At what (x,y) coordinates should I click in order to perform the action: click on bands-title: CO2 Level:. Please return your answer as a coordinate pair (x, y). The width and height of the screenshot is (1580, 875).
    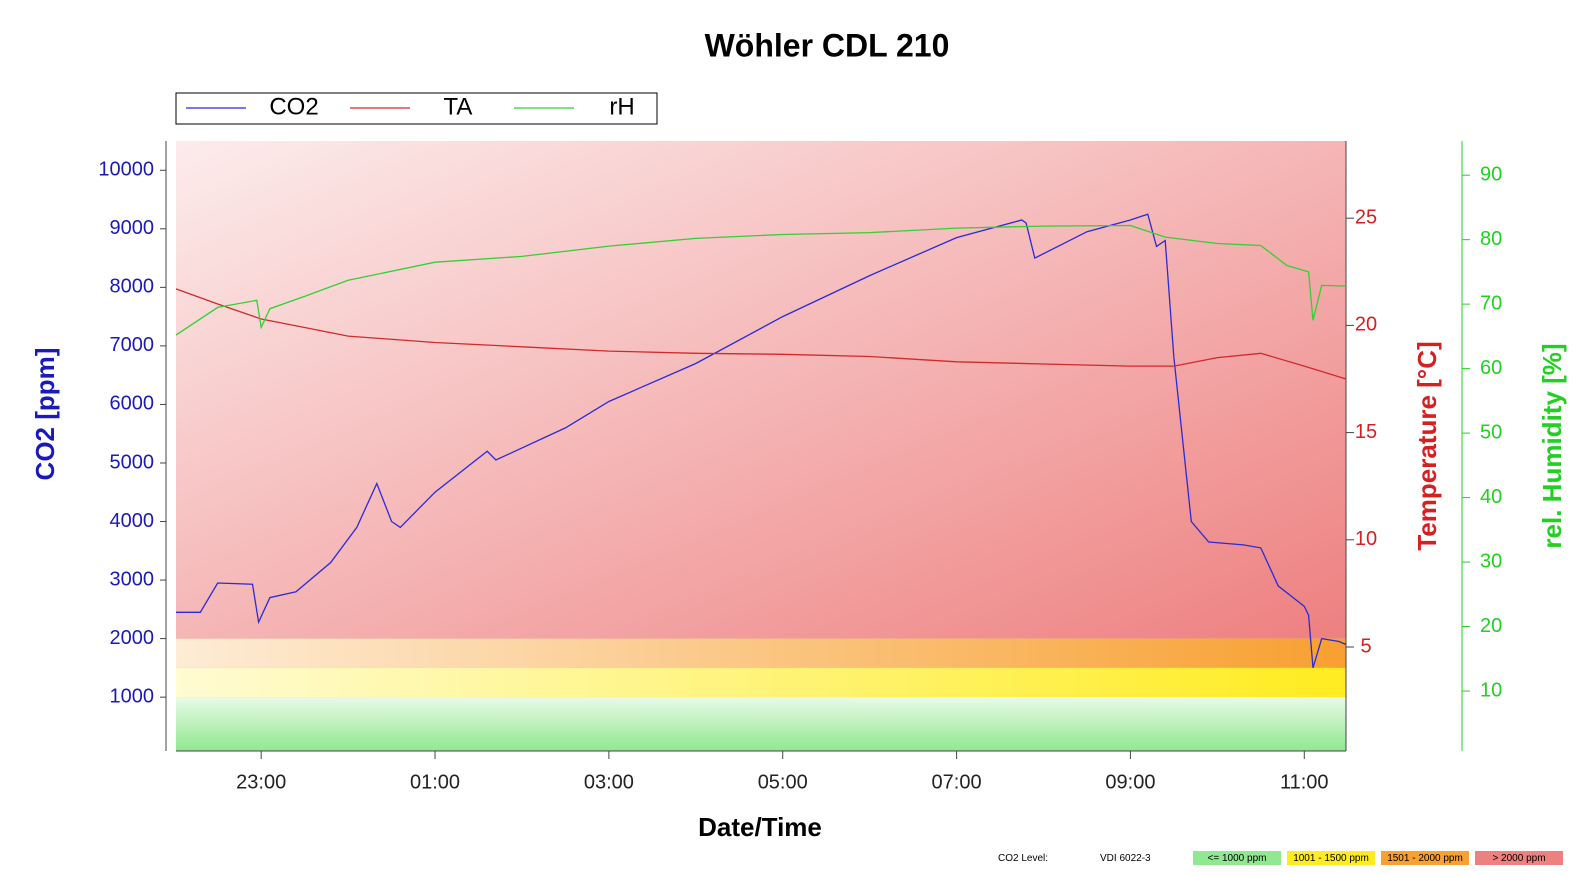
    Looking at the image, I should click on (1023, 858).